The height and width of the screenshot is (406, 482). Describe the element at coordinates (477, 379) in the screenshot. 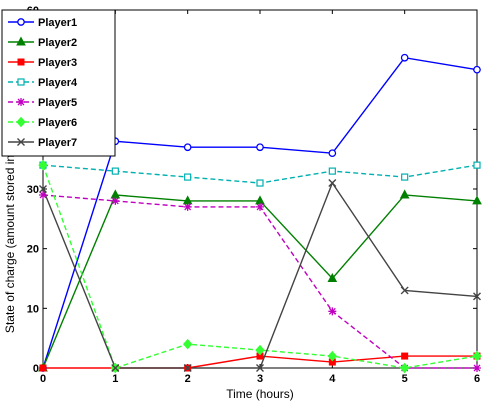

I see `x-tick-label: 6` at that location.